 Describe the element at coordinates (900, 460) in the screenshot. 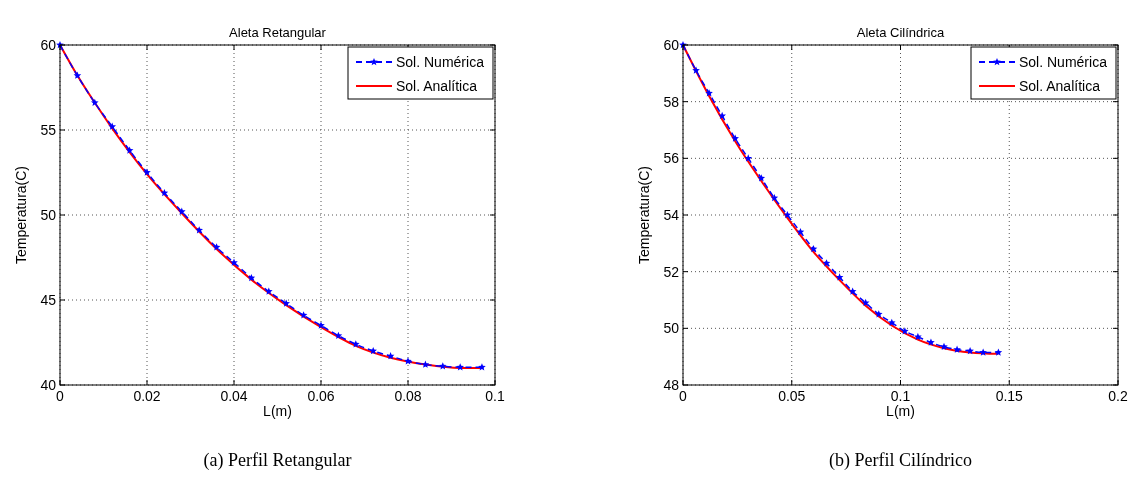

I see `text: (b) Perfil Cilíndrico` at that location.